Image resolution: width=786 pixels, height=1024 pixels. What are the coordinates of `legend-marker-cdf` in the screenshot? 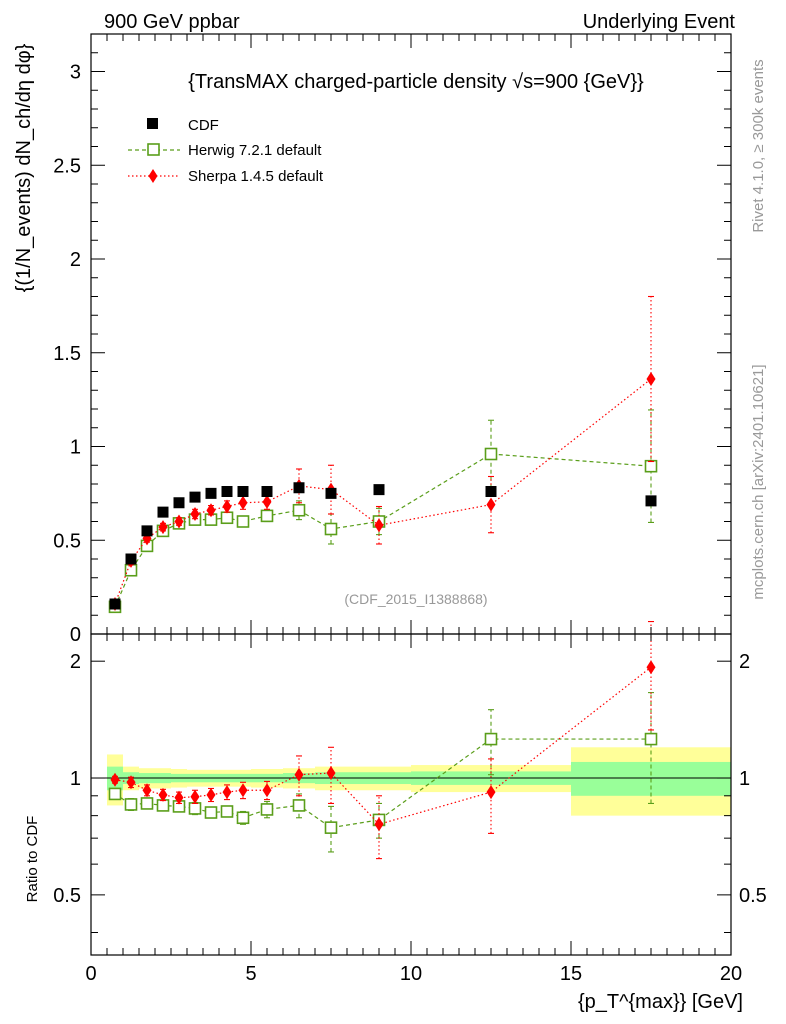 It's located at (152, 123).